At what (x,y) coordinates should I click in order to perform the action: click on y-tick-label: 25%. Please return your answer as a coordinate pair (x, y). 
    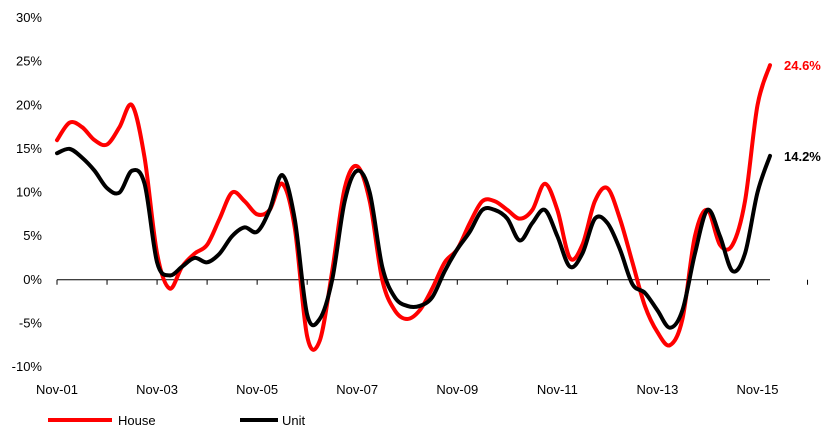
    Looking at the image, I should click on (29, 61).